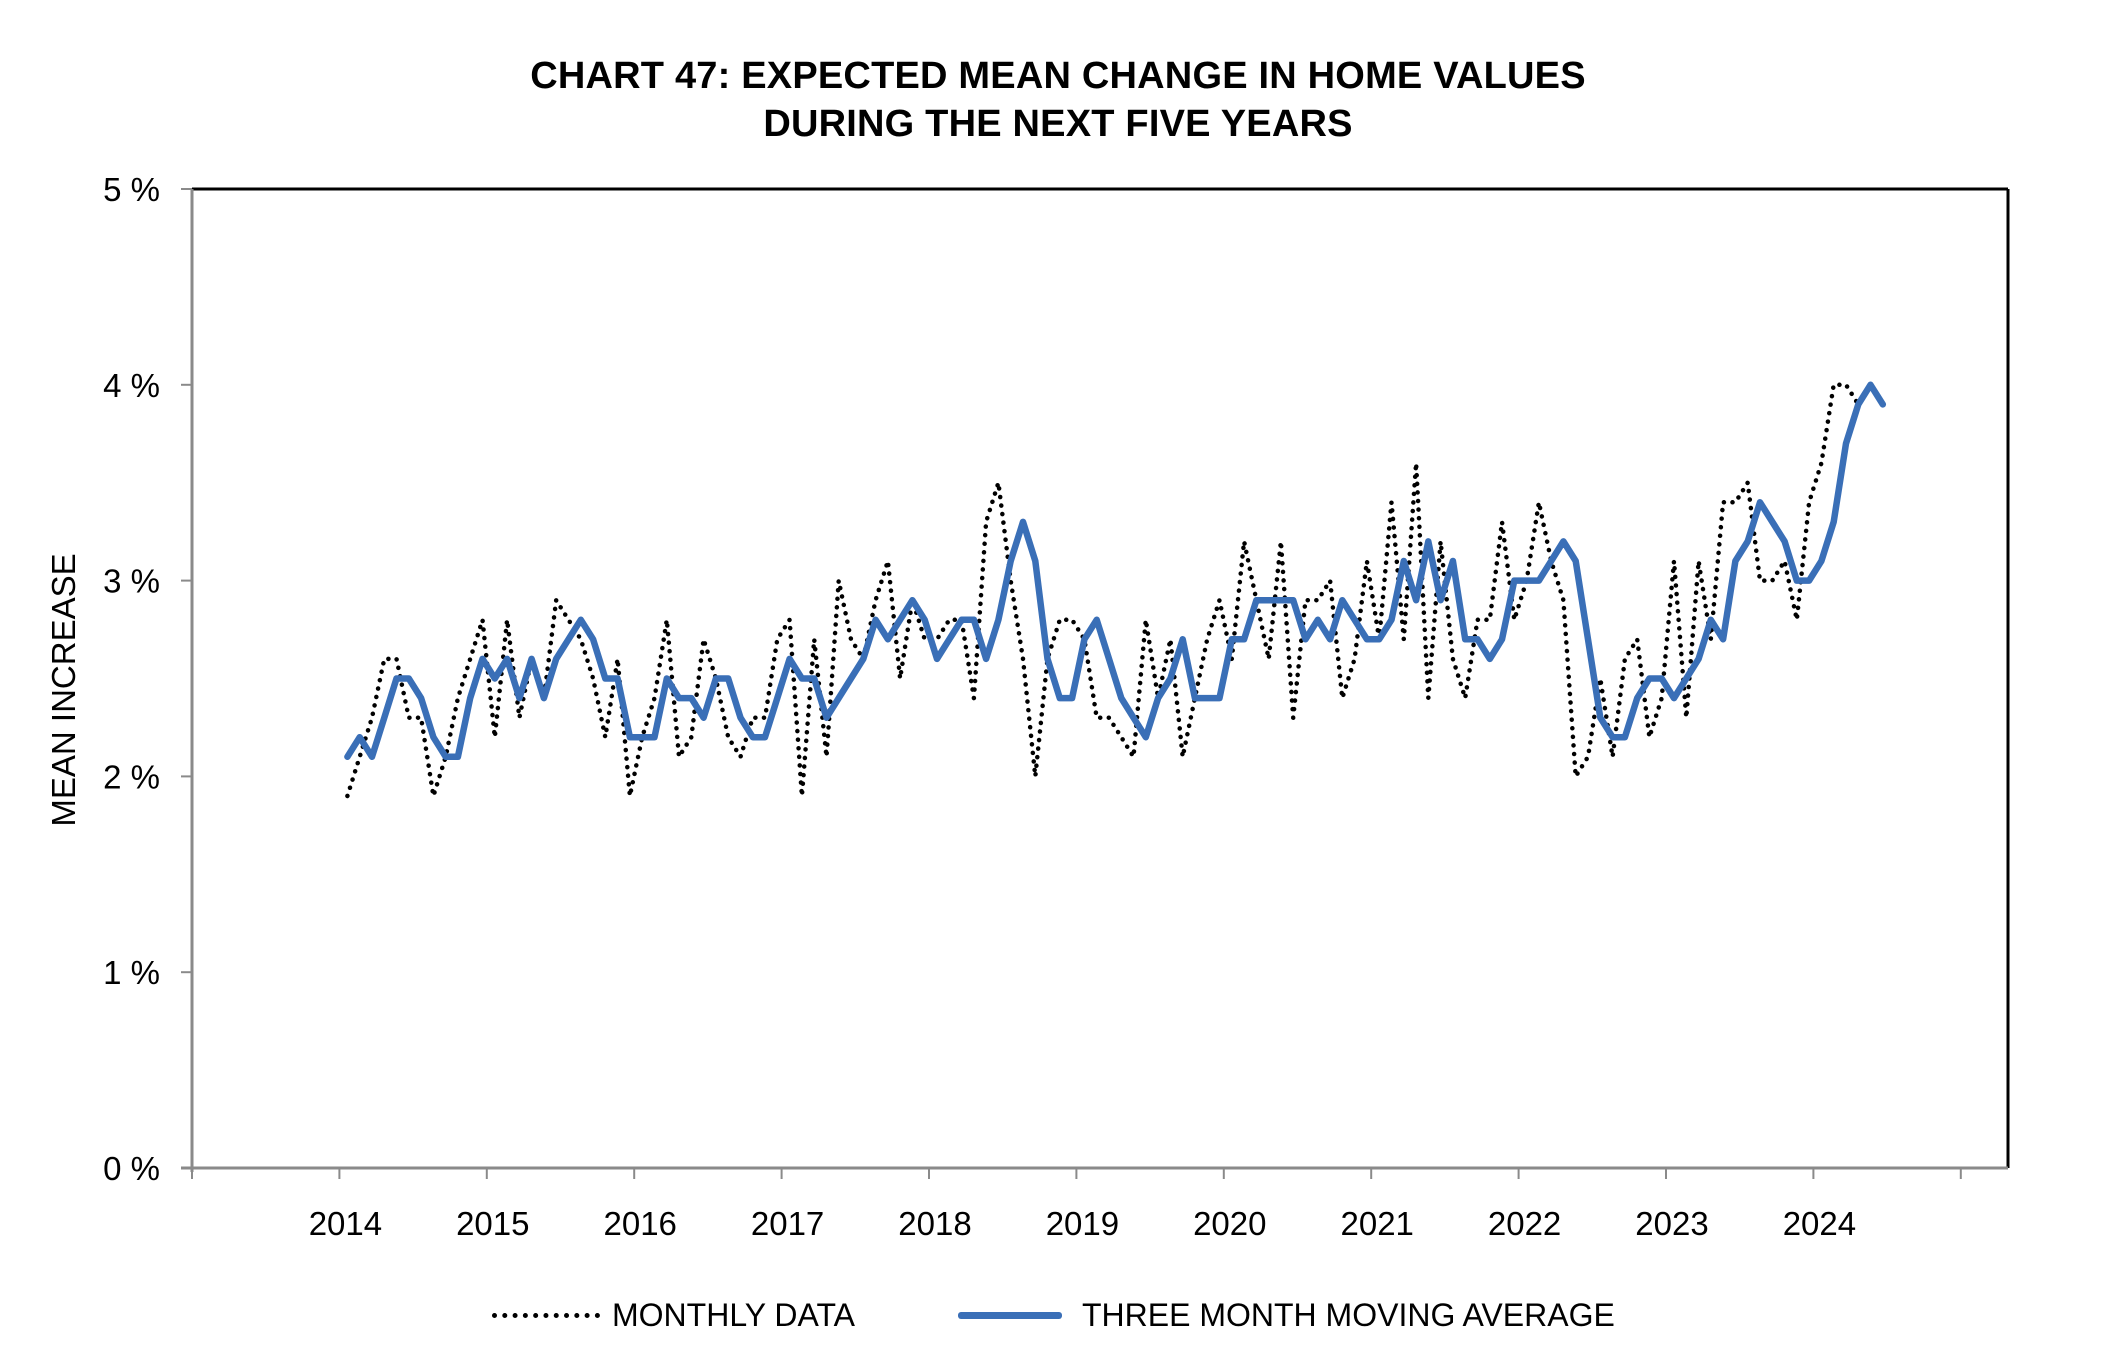  What do you see at coordinates (639, 1223) in the screenshot?
I see `x-tick-label: 2016` at bounding box center [639, 1223].